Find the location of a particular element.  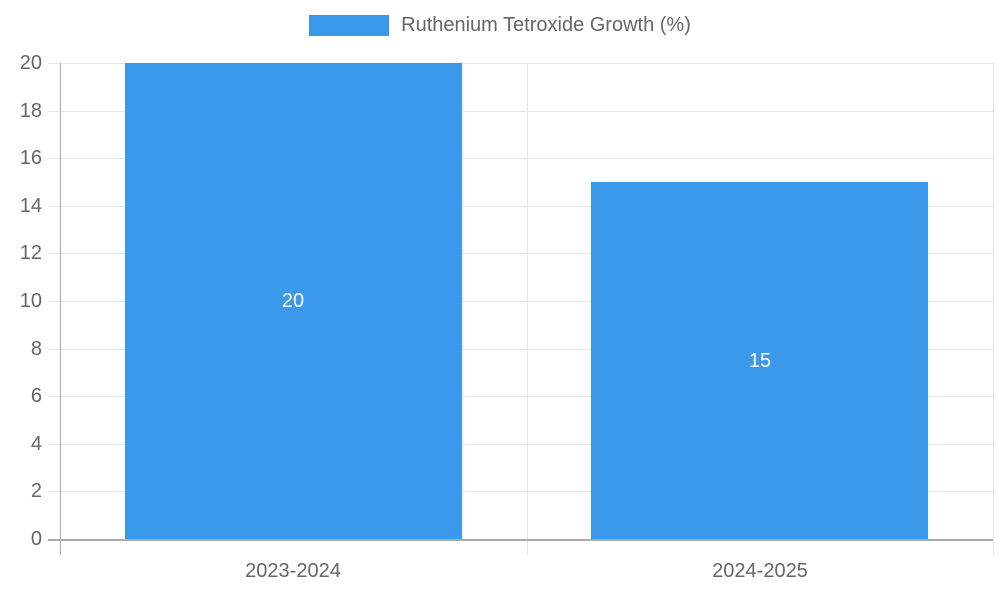

y-tick-label: 10 is located at coordinates (30, 301).